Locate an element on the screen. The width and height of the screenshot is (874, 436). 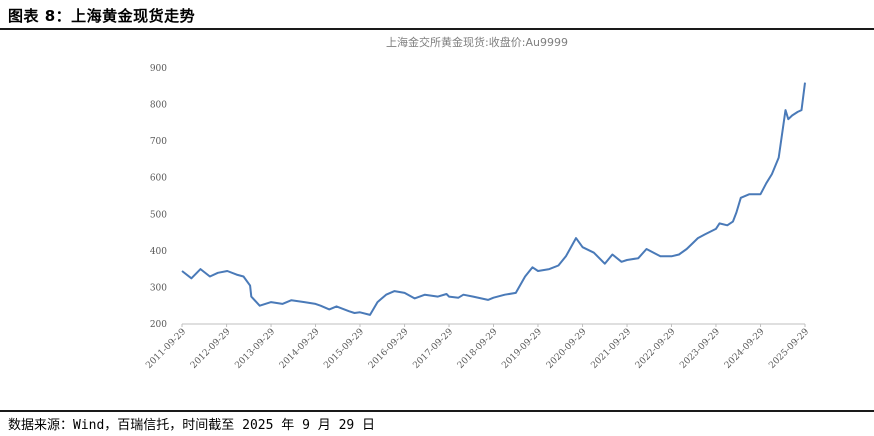
y-tick-label: 400 is located at coordinates (158, 252).